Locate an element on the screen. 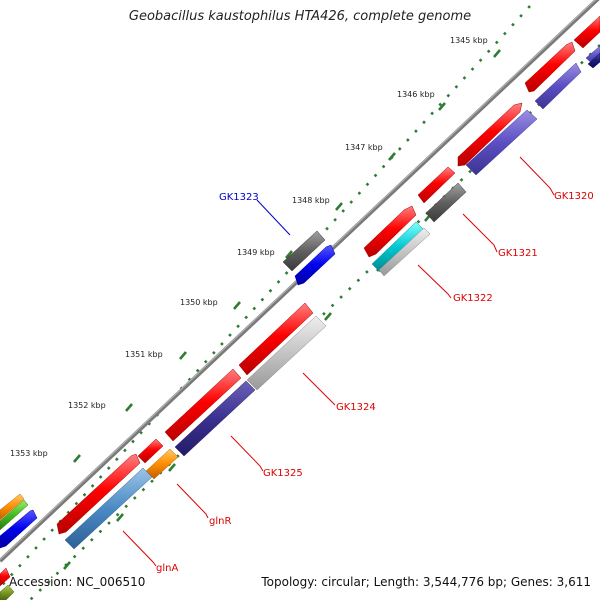 This screenshot has width=600, height=600. gene-label-gk1322: GK1322 is located at coordinates (473, 298).